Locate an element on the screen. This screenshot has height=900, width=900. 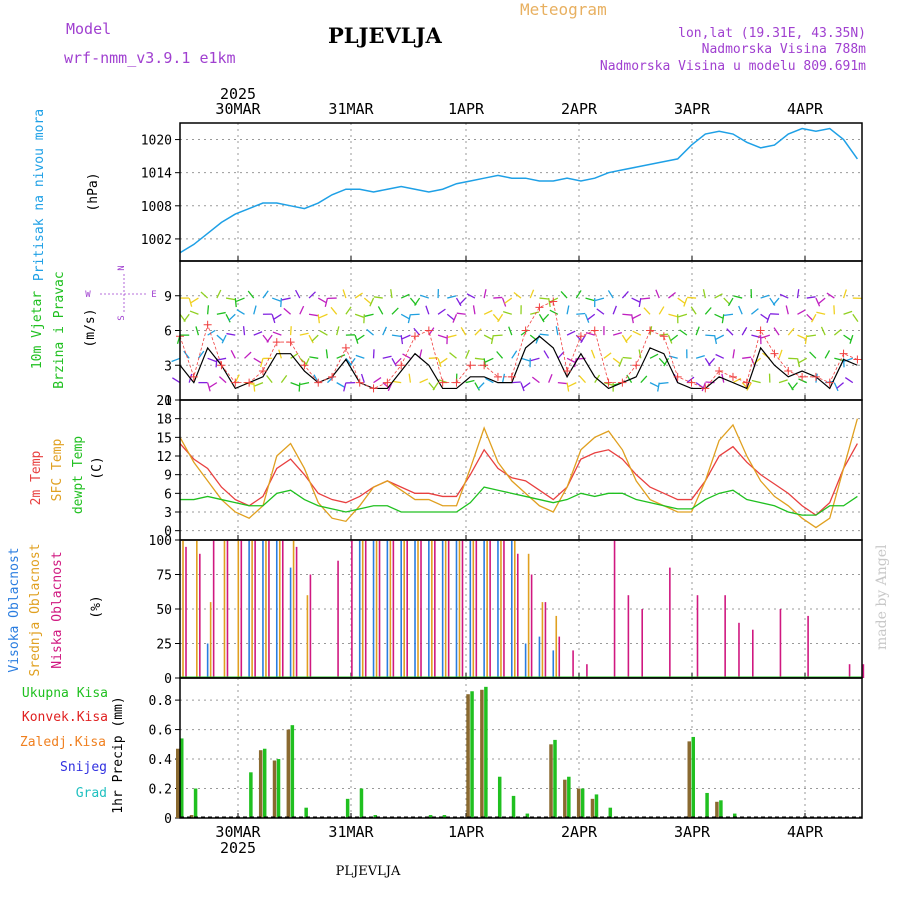
top-day-label: 2APR is located at coordinates (579, 109).